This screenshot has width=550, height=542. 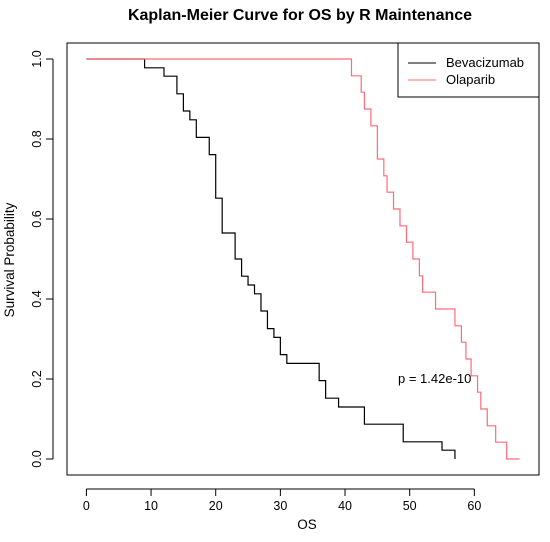 I want to click on y-tick-label: 0.0, so click(x=37, y=458).